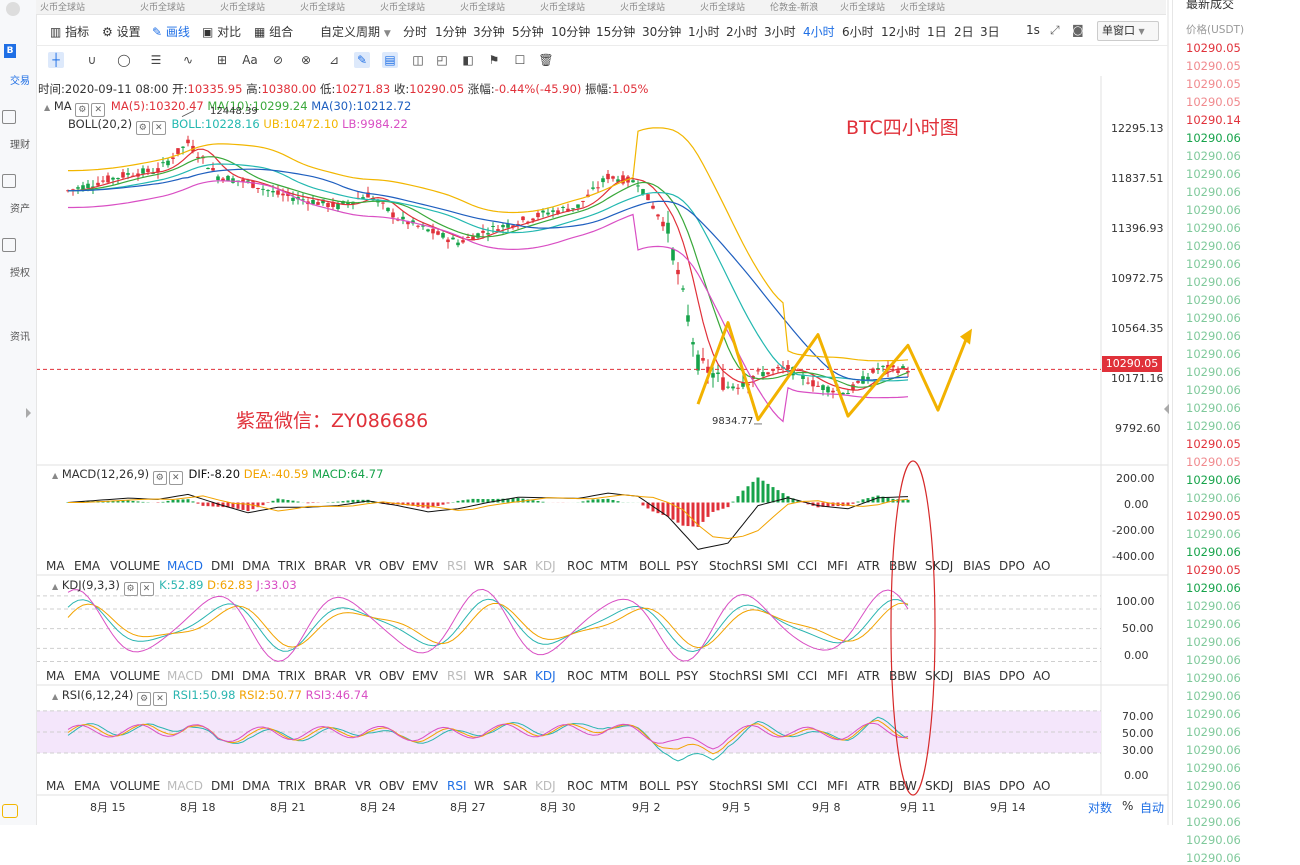 This screenshot has height=865, width=1300. What do you see at coordinates (273, 31) in the screenshot?
I see `combine-button: ▦ 组合` at bounding box center [273, 31].